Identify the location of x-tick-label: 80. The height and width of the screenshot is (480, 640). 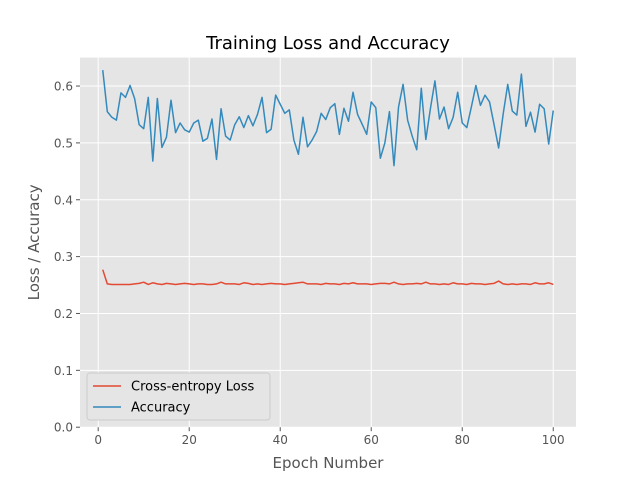
(462, 440).